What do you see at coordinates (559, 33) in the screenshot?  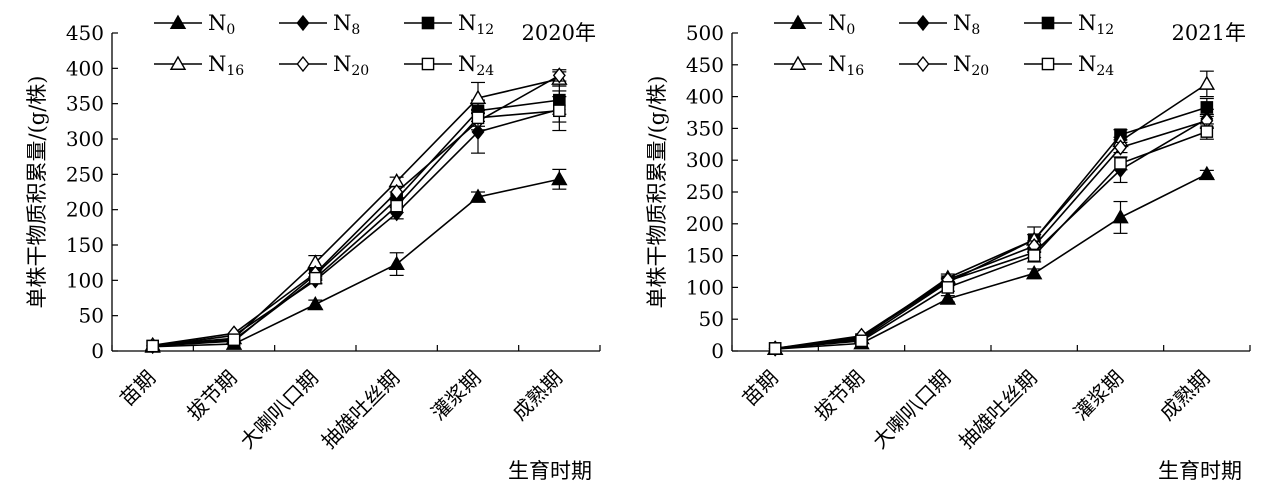 I see `chart-title: 2020年` at bounding box center [559, 33].